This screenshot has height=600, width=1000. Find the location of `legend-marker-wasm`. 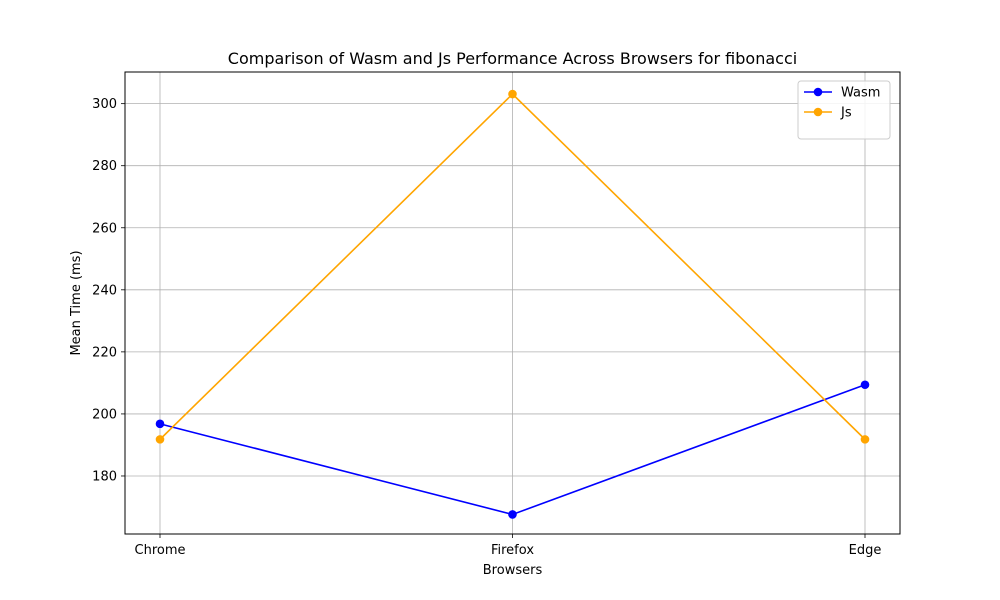

legend-marker-wasm is located at coordinates (818, 92).